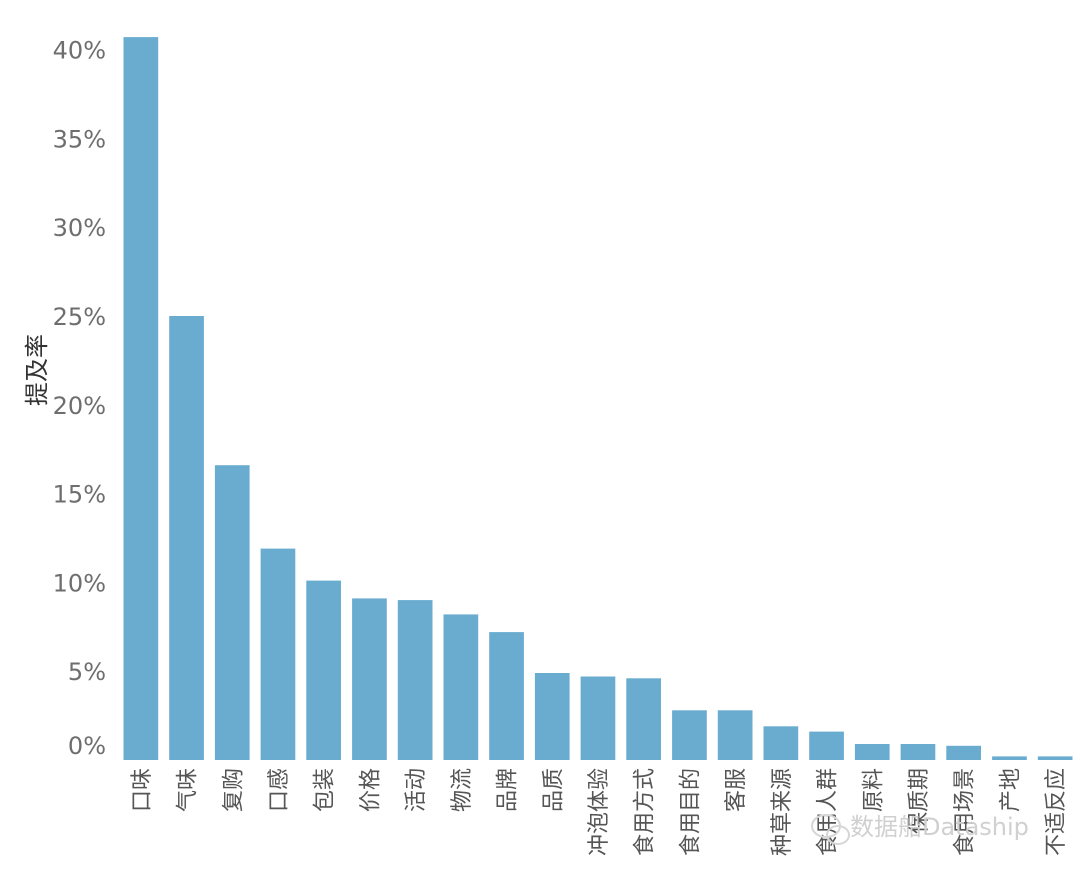 The image size is (1080, 878). Describe the element at coordinates (939, 827) in the screenshot. I see `watermark-text: 数据船Dataship` at that location.